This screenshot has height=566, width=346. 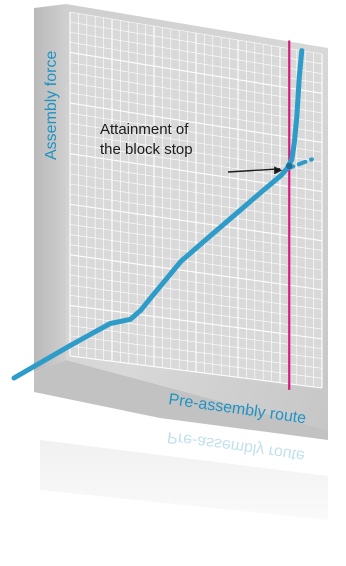 I want to click on panel-base, so click(x=181, y=400).